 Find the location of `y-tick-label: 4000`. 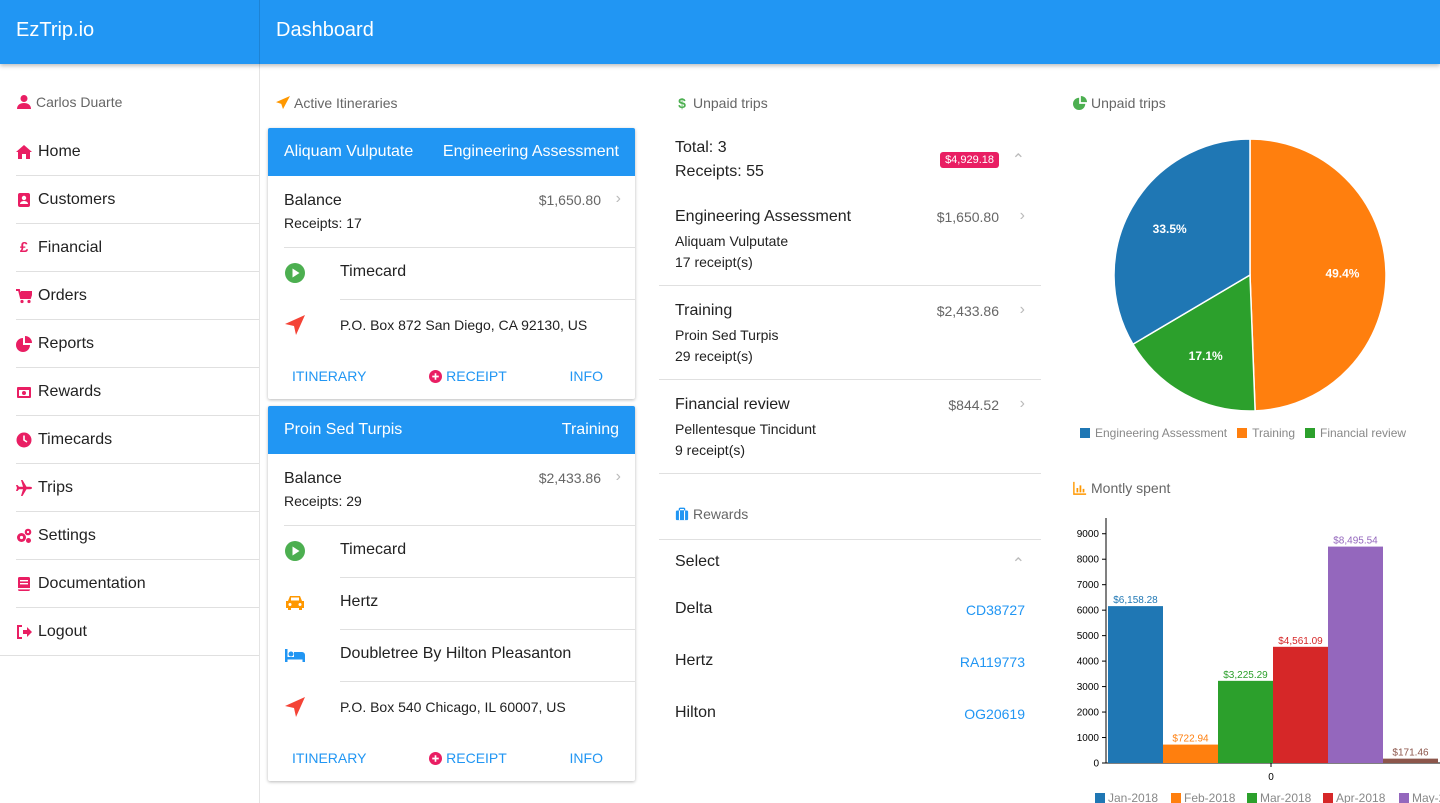

y-tick-label: 4000 is located at coordinates (1088, 662).